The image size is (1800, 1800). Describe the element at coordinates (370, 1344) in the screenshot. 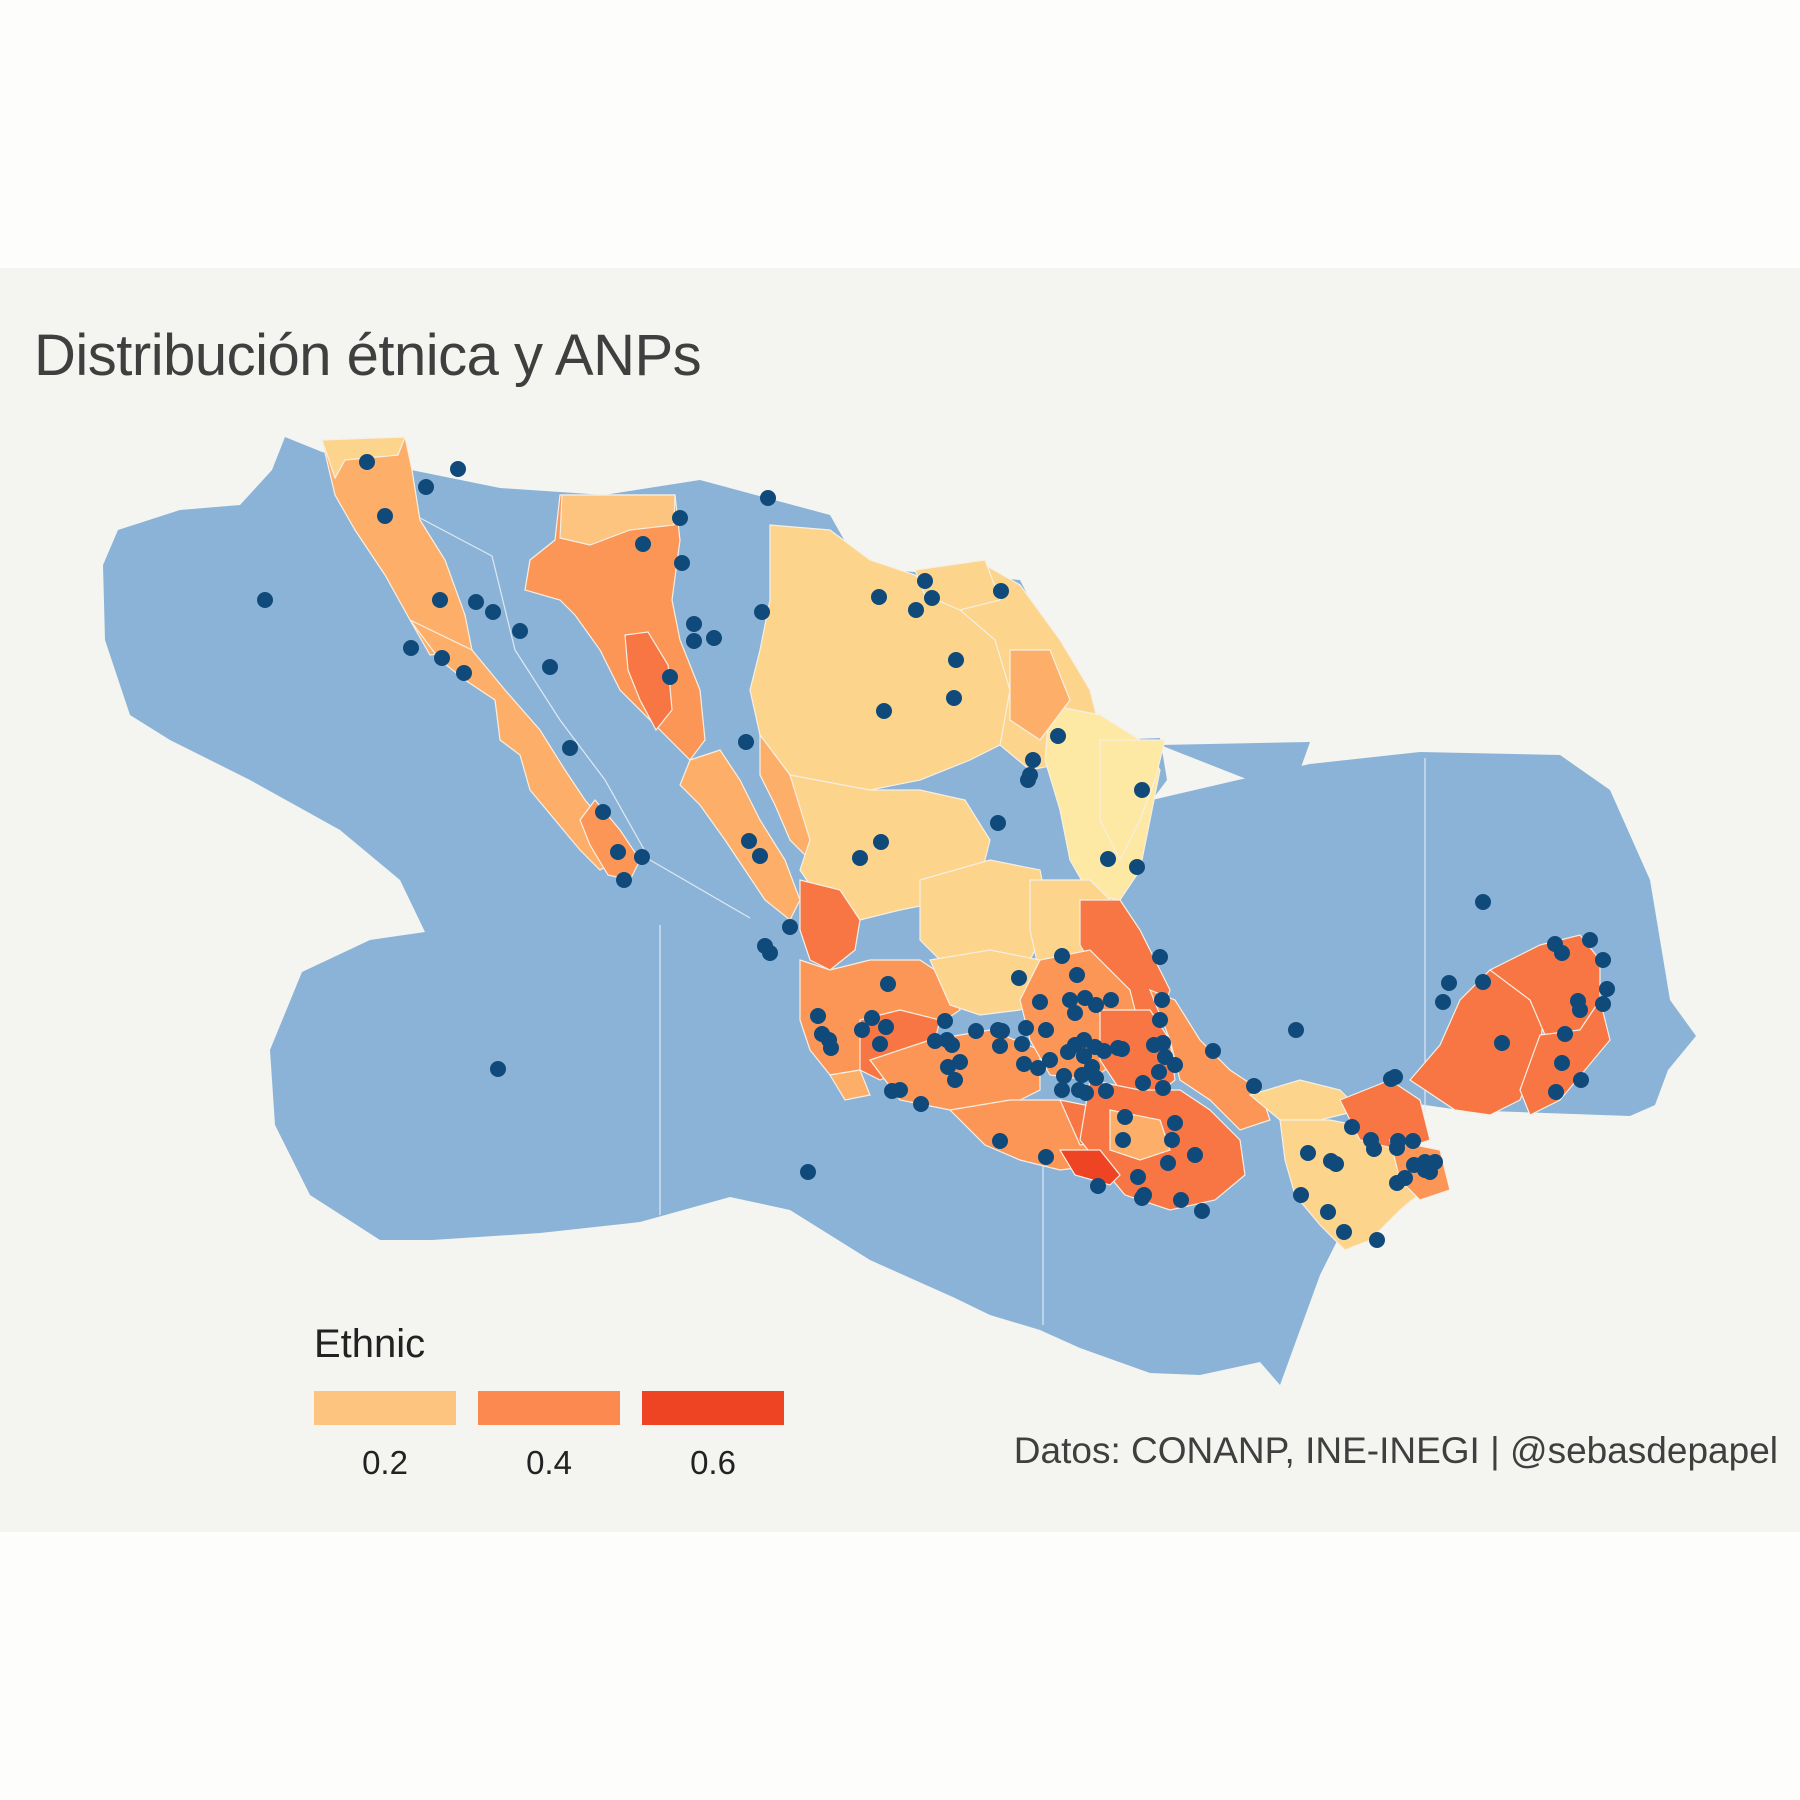

I see `legend-title: Ethnic` at that location.